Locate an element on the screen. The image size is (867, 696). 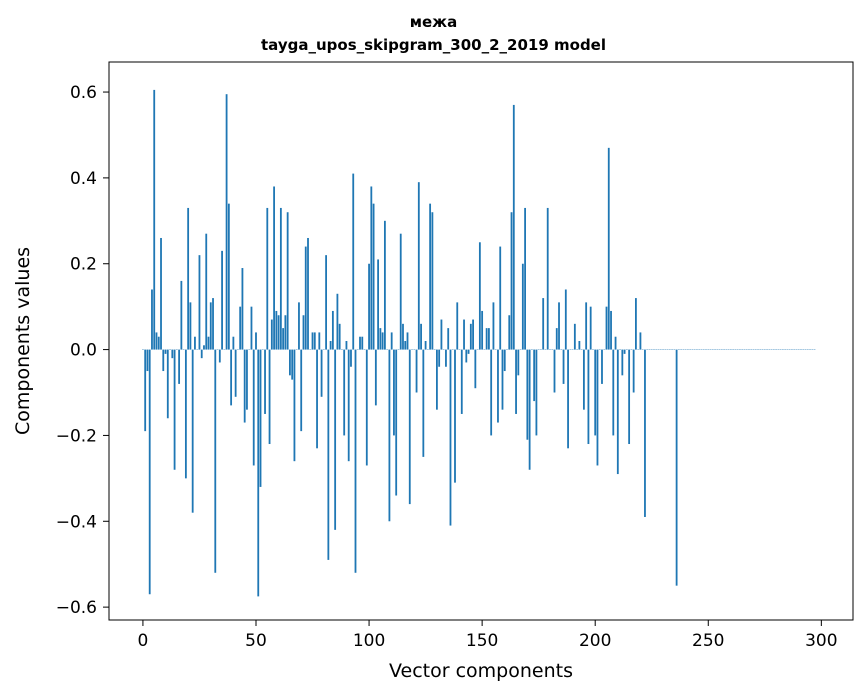
y-axis-label: Components values is located at coordinates (23, 341).